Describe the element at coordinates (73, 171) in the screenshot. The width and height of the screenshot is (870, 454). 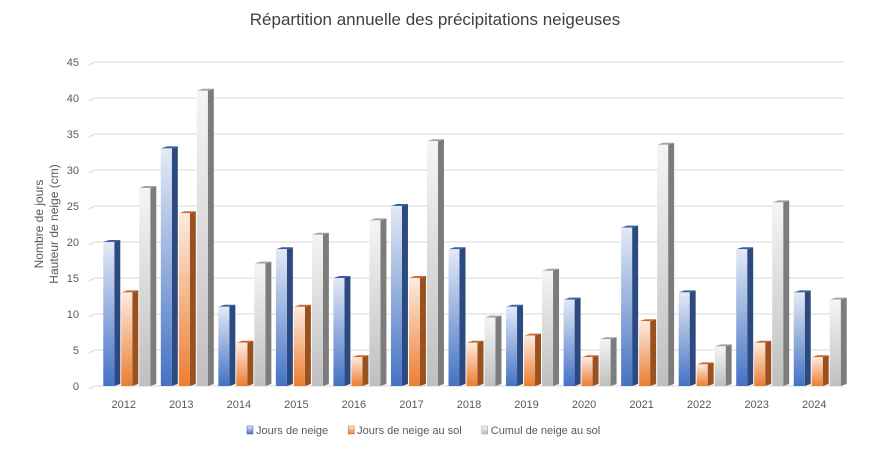
I see `y-tick-label: 30` at that location.